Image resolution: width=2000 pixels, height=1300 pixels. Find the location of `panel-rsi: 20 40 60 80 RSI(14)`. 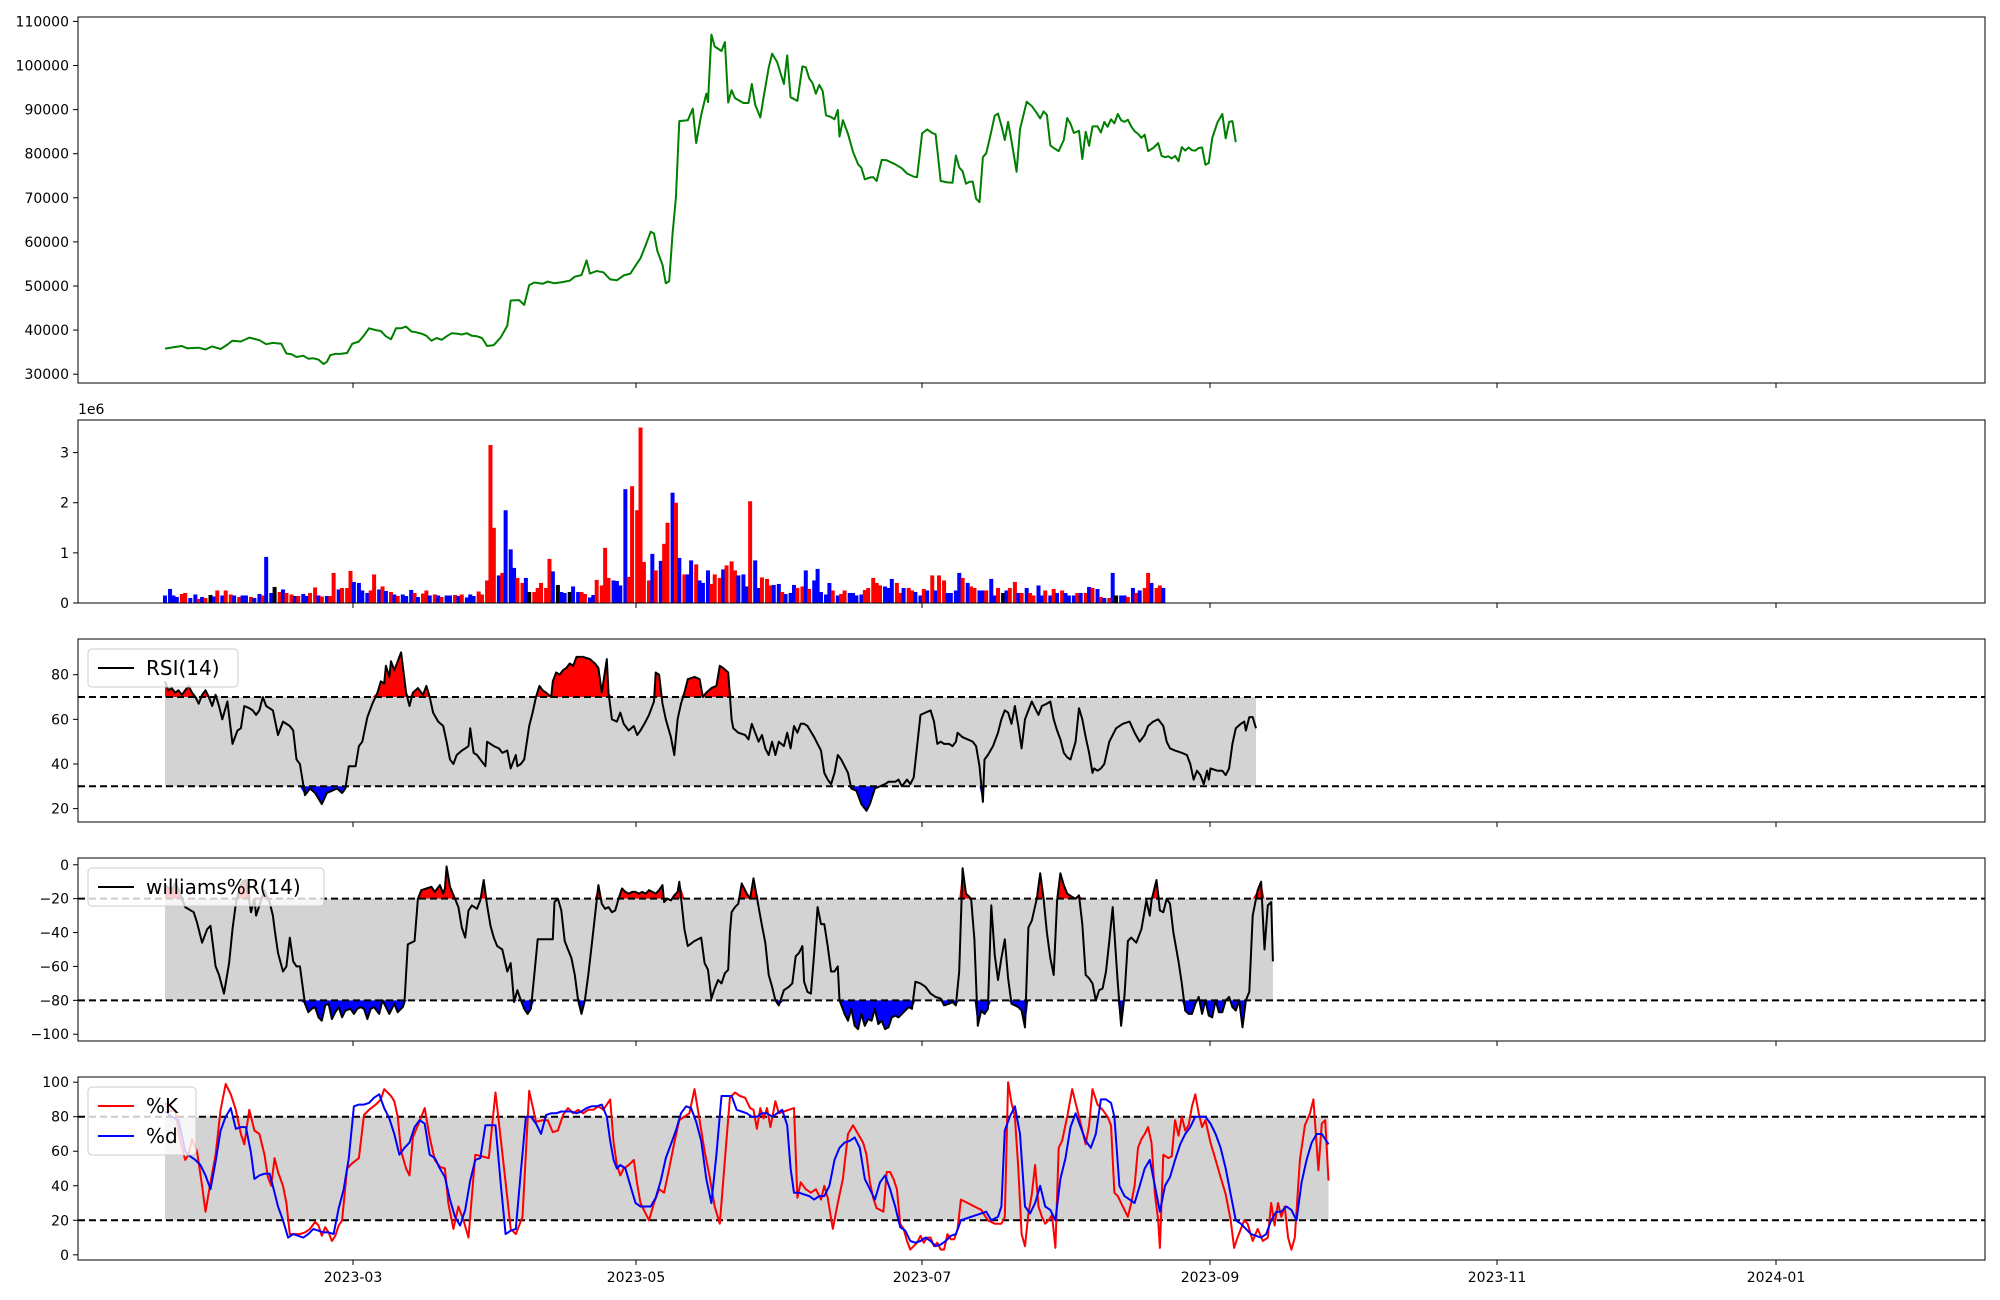

panel-rsi: 20 40 60 80 RSI(14) is located at coordinates (1018, 732).